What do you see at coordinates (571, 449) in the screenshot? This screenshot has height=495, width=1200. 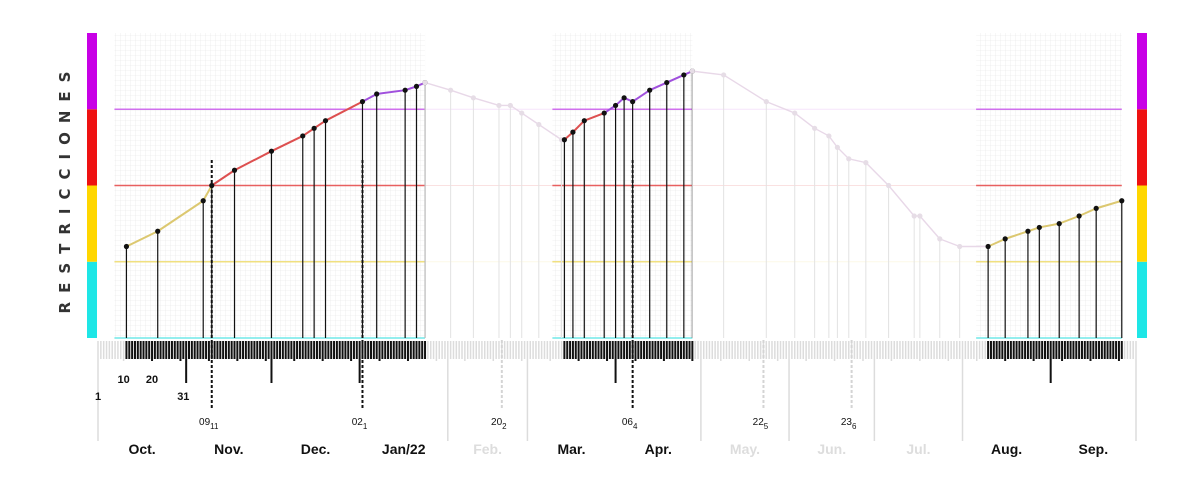 I see `month-label-5: Mar.` at bounding box center [571, 449].